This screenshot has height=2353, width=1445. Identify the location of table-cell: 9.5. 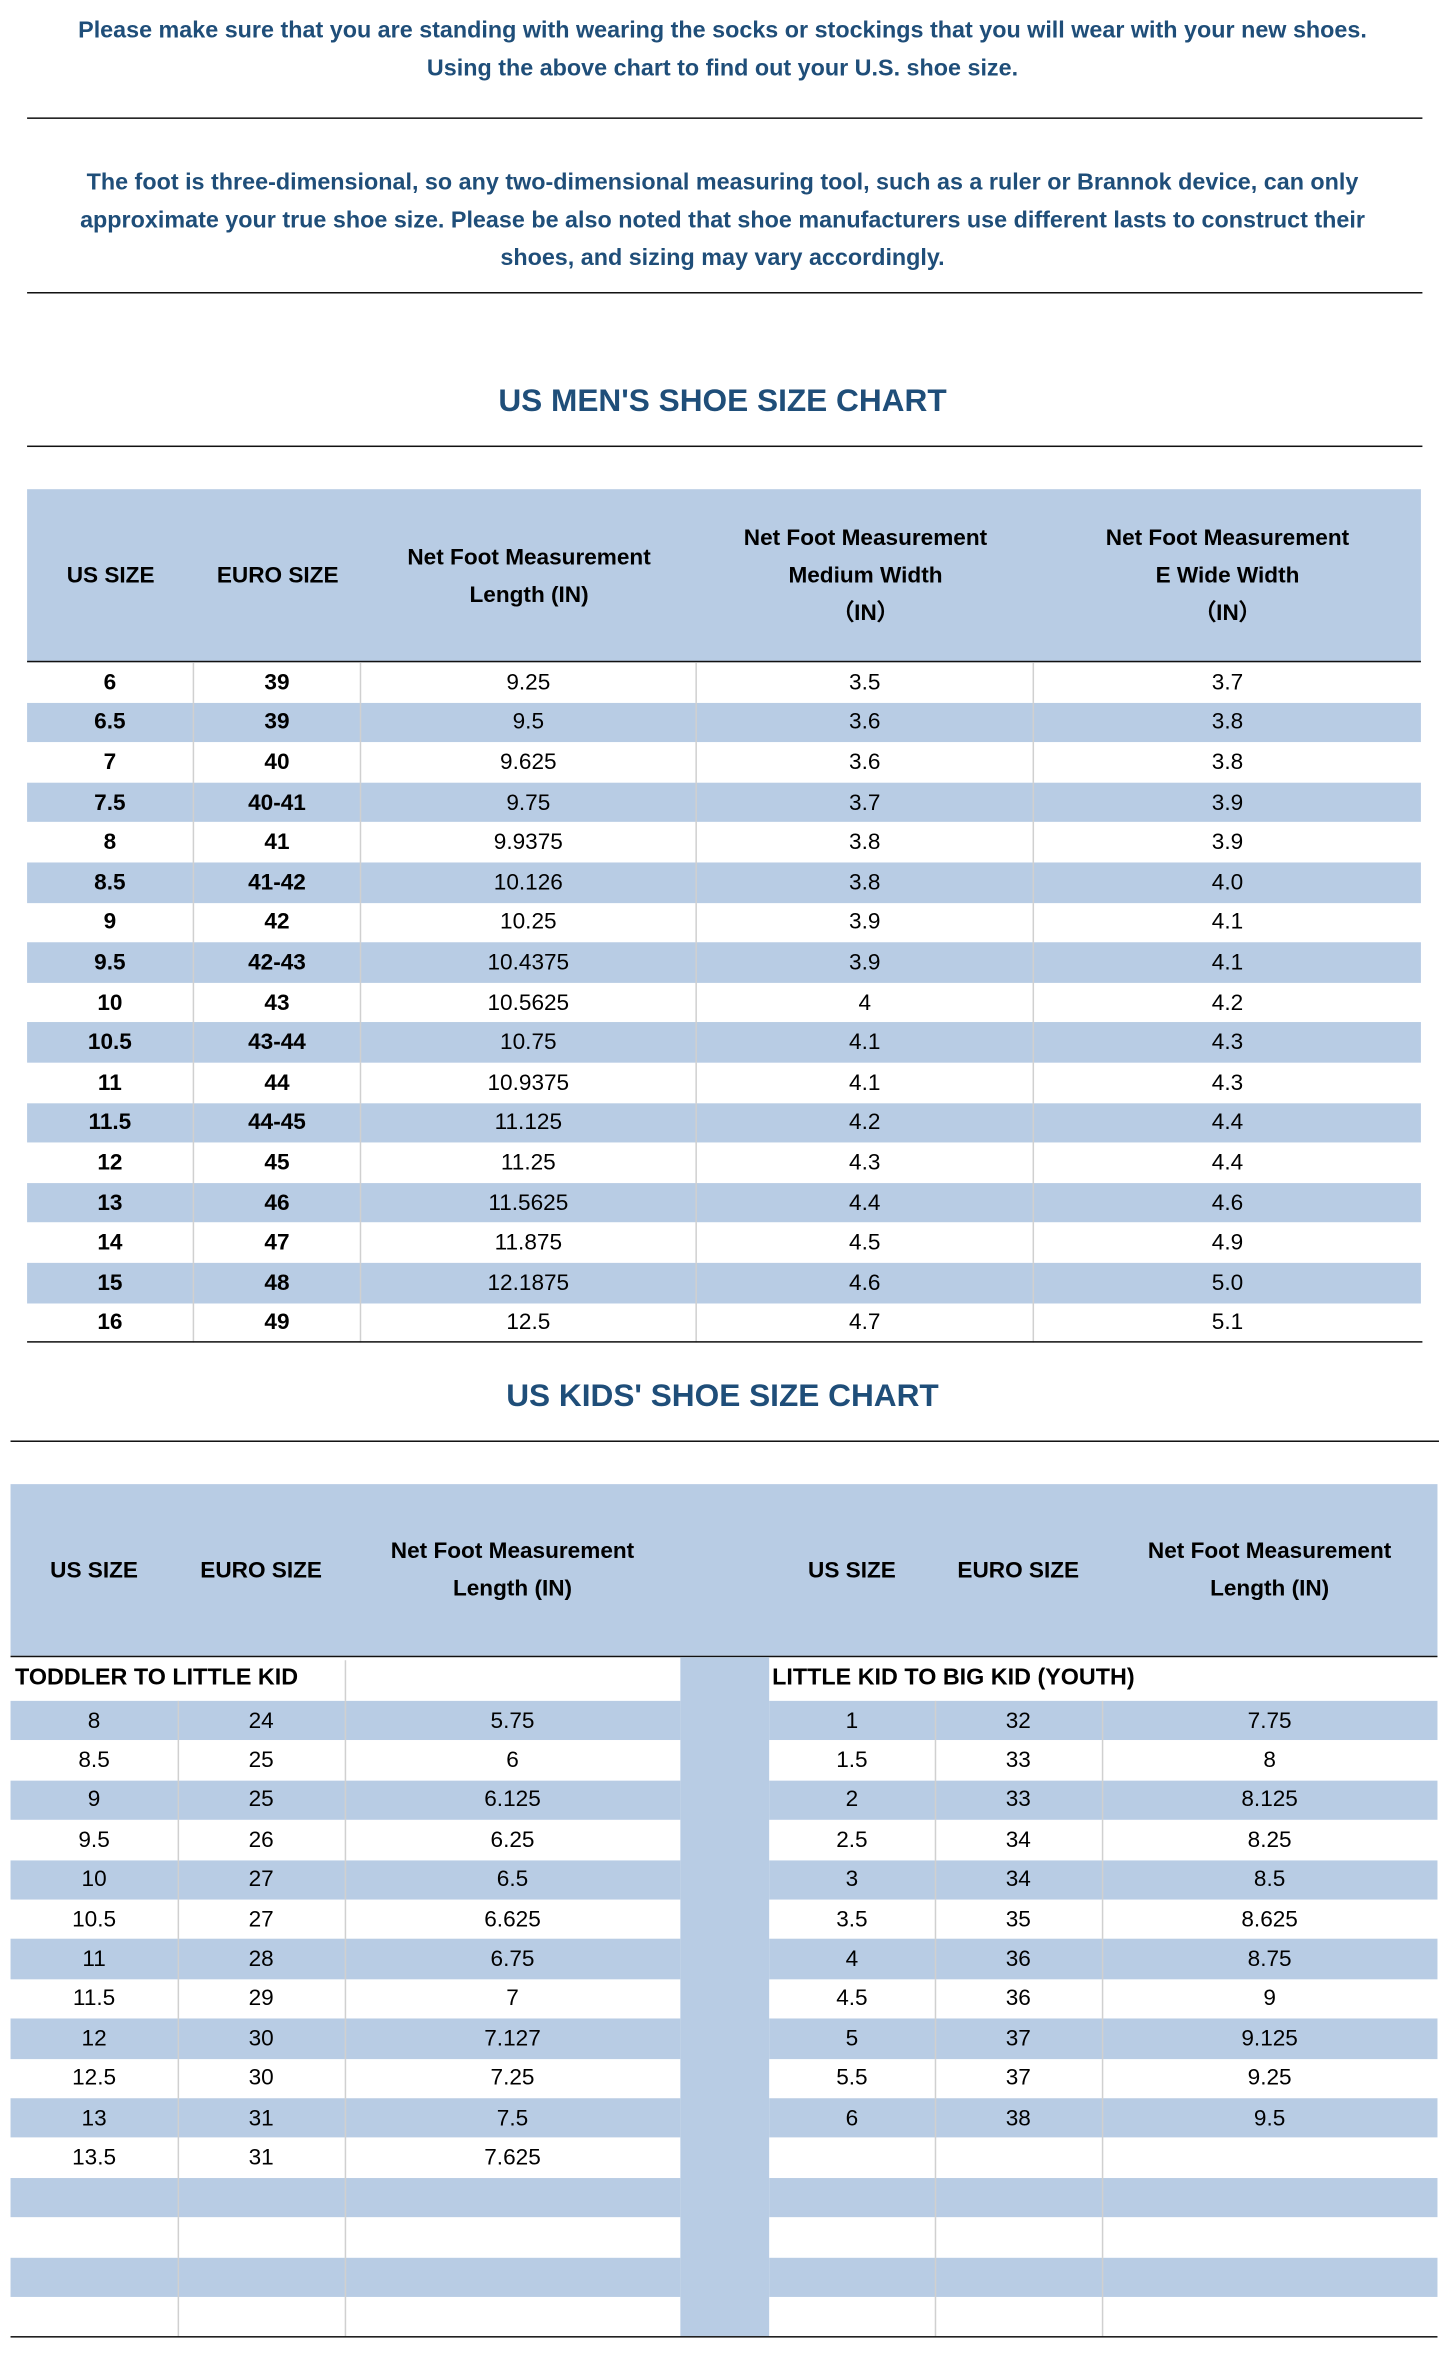
(111, 962).